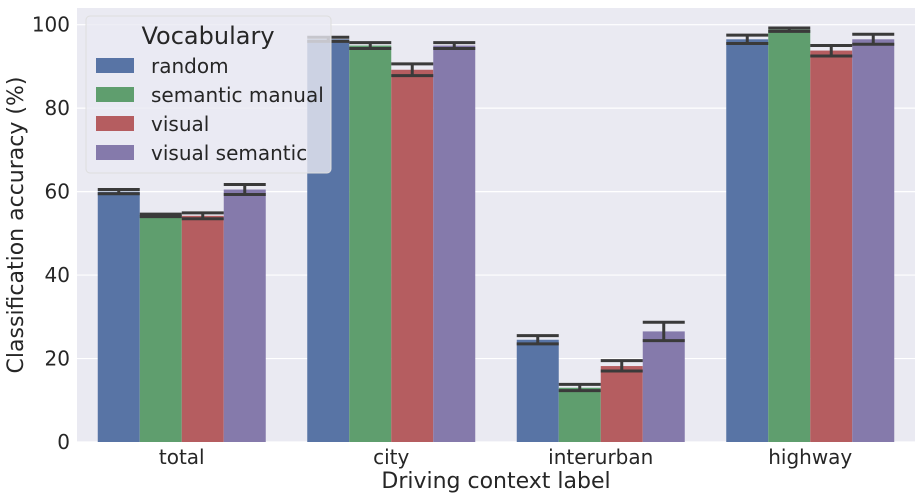 The image size is (920, 499). Describe the element at coordinates (57, 108) in the screenshot. I see `y-tick-80: 80` at that location.